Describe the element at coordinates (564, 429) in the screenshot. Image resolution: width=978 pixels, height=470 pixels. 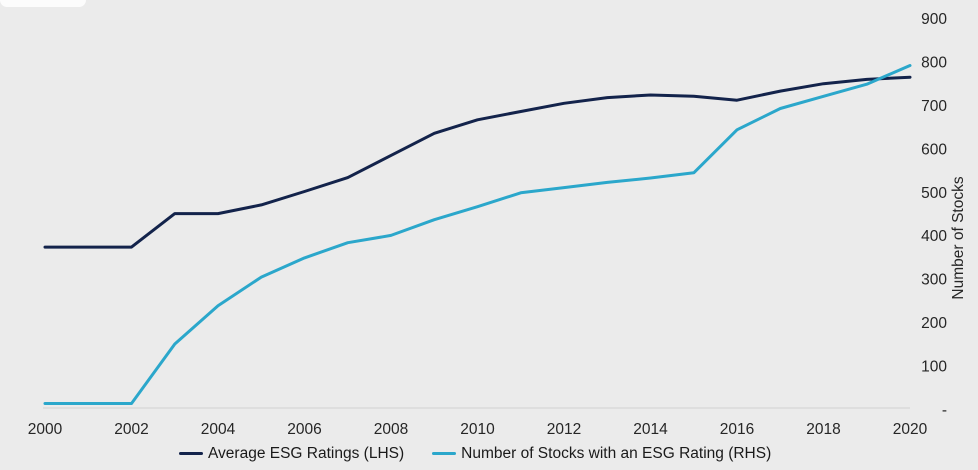
I see `x-tick-label: 2012` at that location.